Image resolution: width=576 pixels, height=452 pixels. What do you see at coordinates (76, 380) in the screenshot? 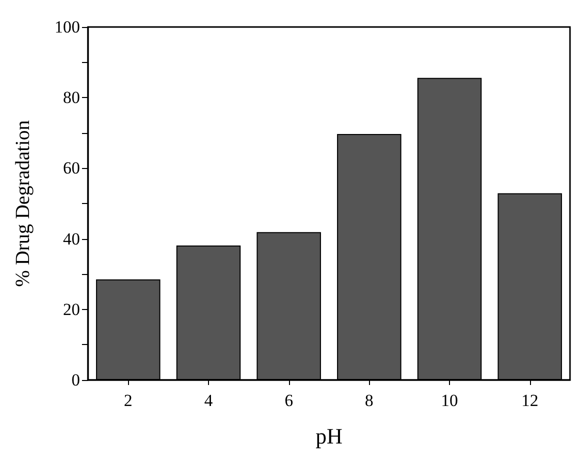
I see `y-tick-label: 0` at bounding box center [76, 380].